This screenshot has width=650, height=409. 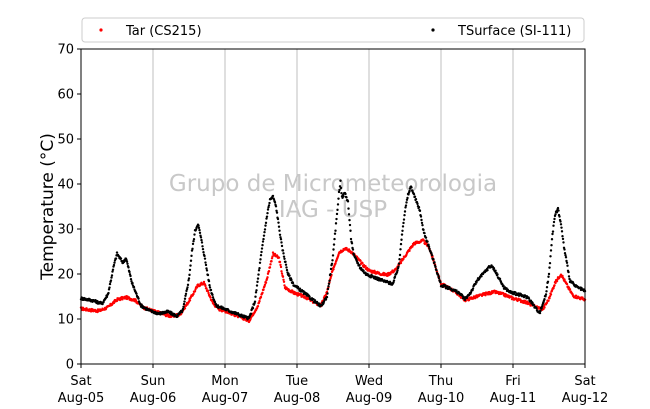 What do you see at coordinates (333, 30) in the screenshot?
I see `legend-frame` at bounding box center [333, 30].